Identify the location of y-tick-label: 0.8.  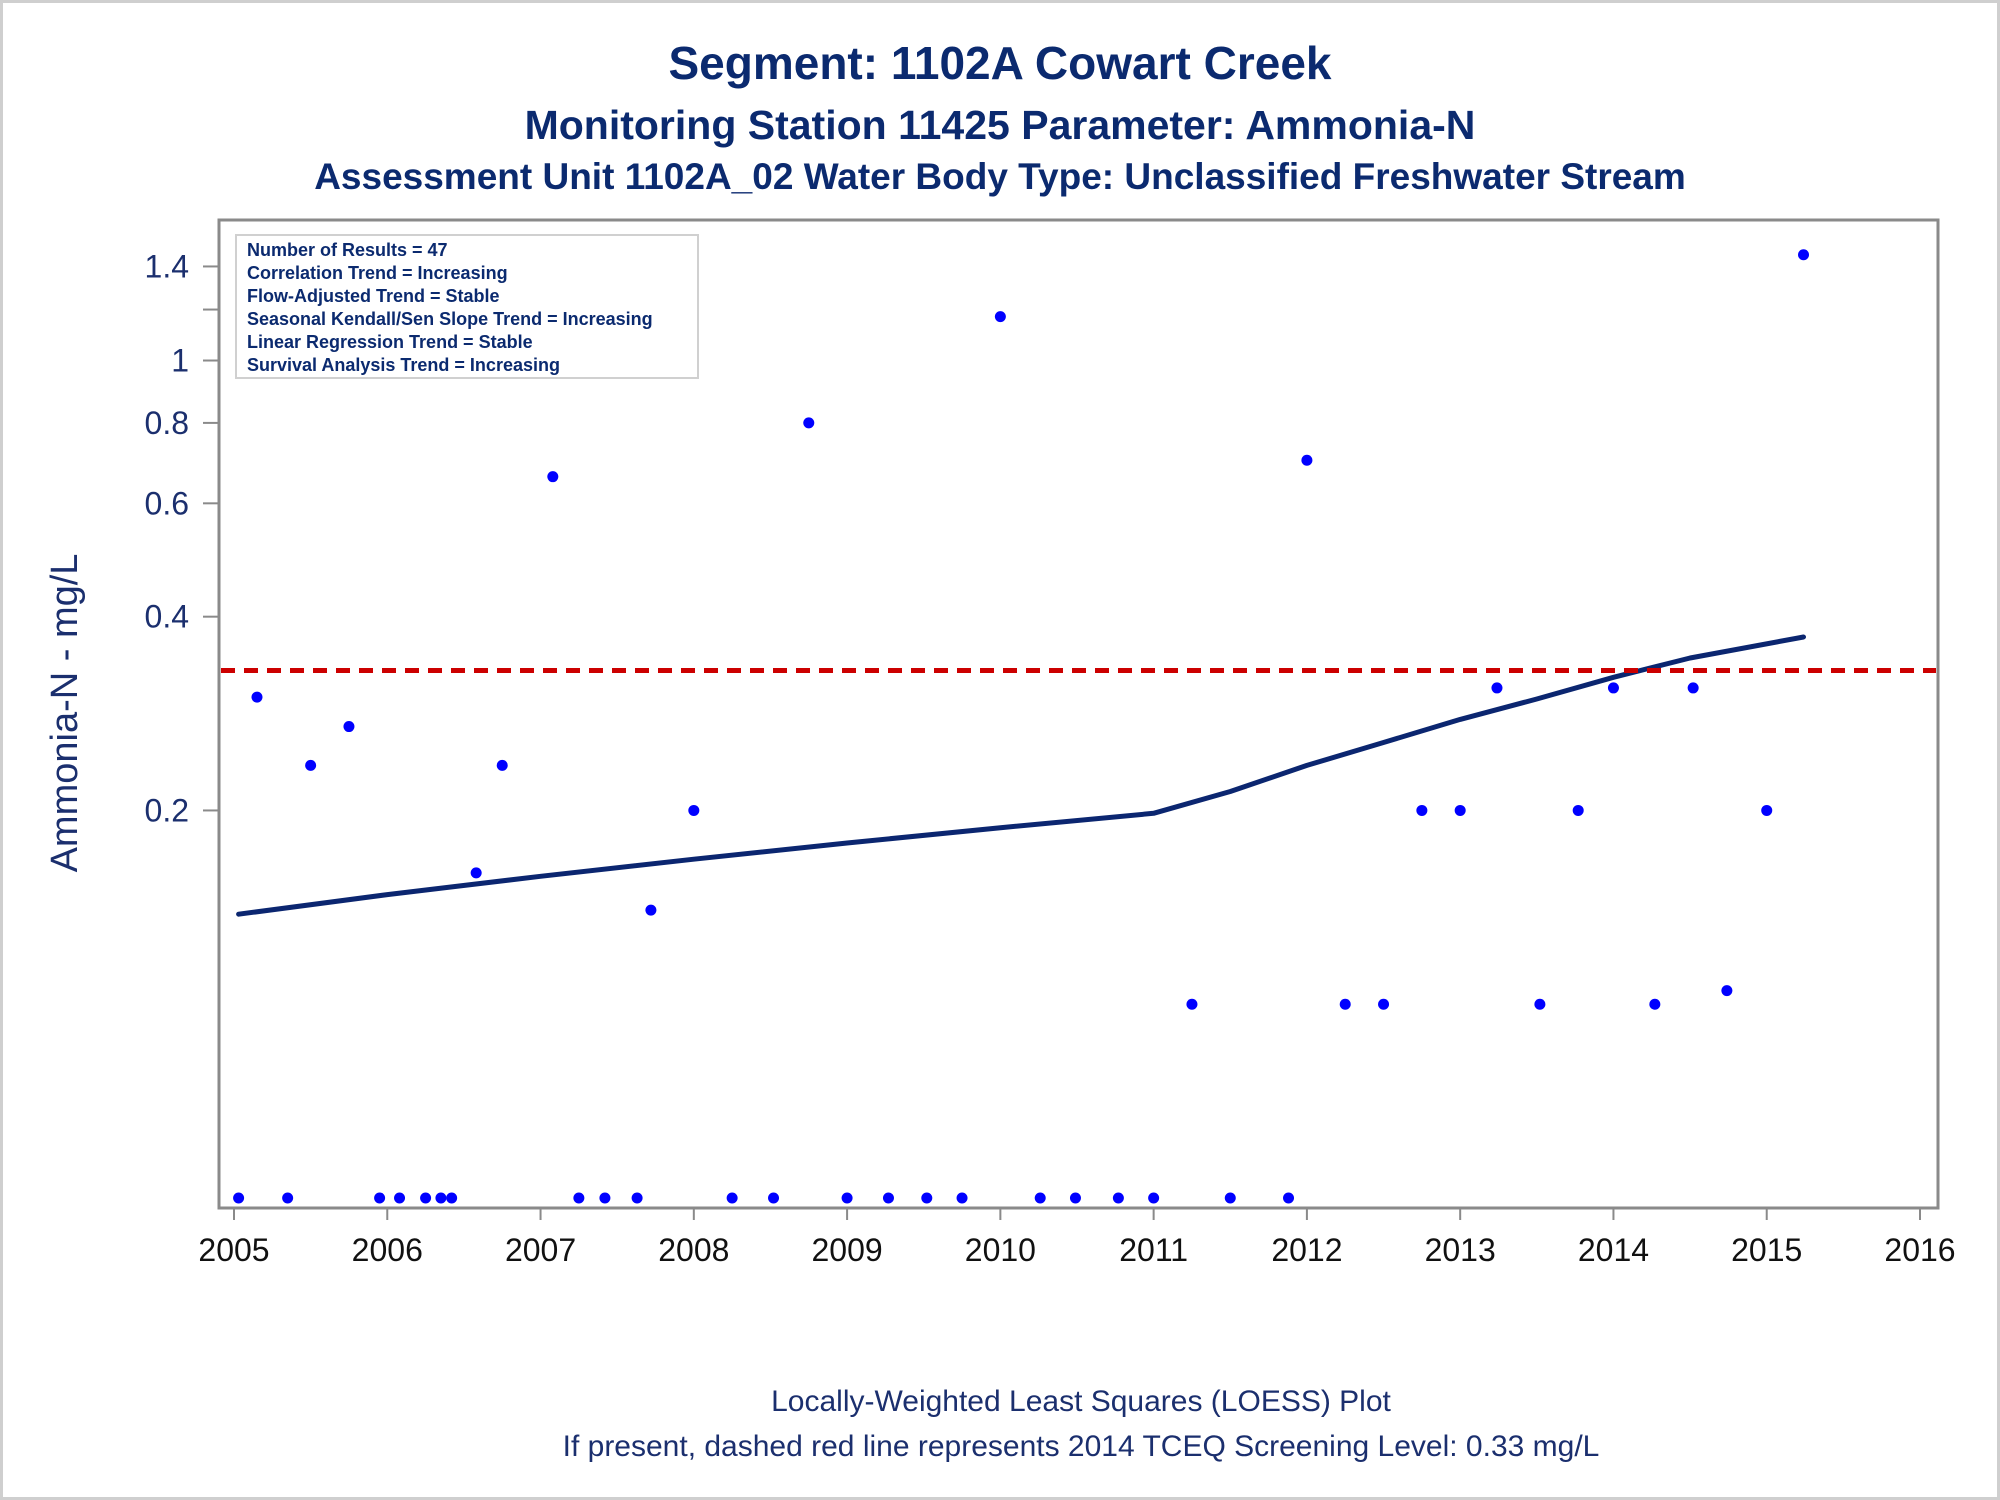
(167, 423).